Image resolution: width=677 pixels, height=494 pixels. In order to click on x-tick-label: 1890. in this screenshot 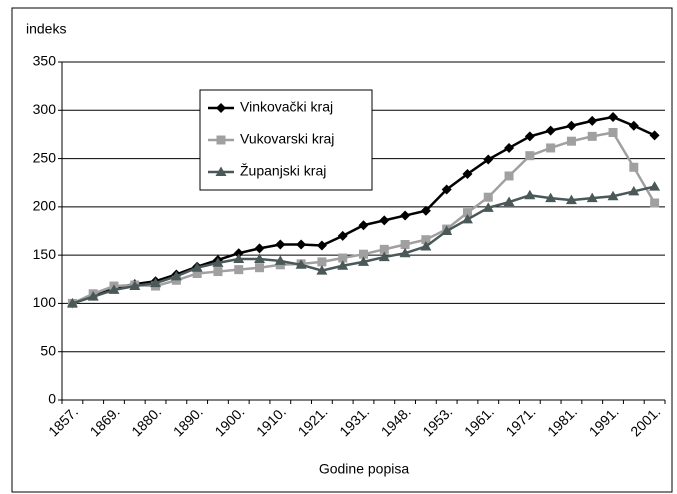, I will do `click(188, 421)`.